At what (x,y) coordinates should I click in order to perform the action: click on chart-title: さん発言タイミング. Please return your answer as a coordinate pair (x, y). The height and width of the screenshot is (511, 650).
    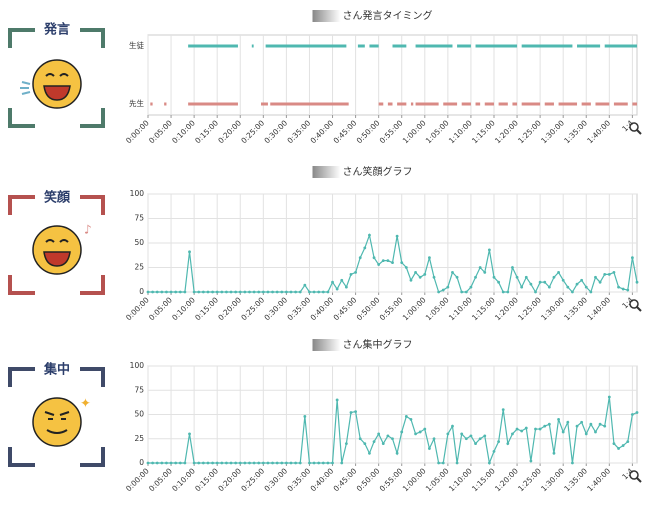
    Looking at the image, I should click on (388, 15).